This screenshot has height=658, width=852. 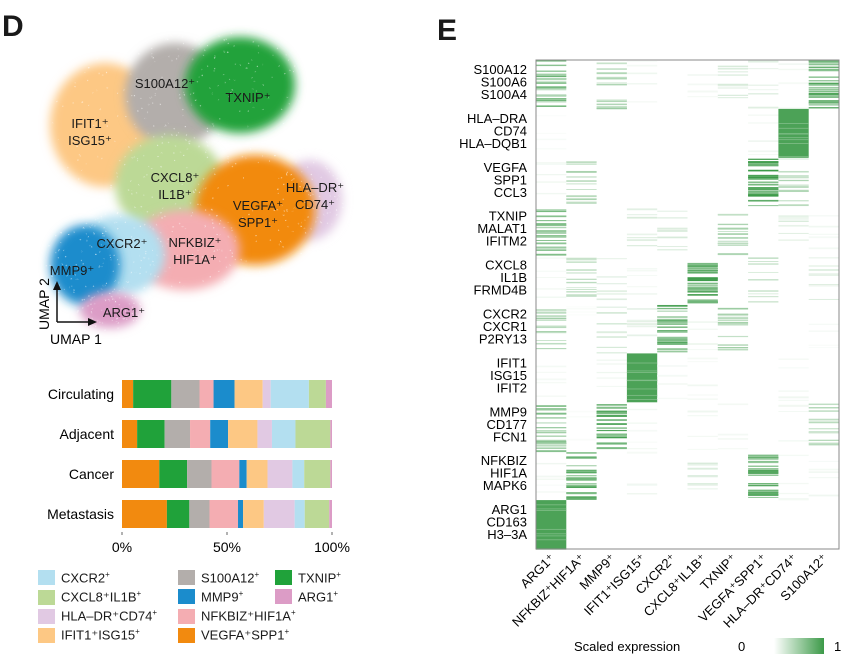 I want to click on gene-label: MMP9, so click(x=508, y=411).